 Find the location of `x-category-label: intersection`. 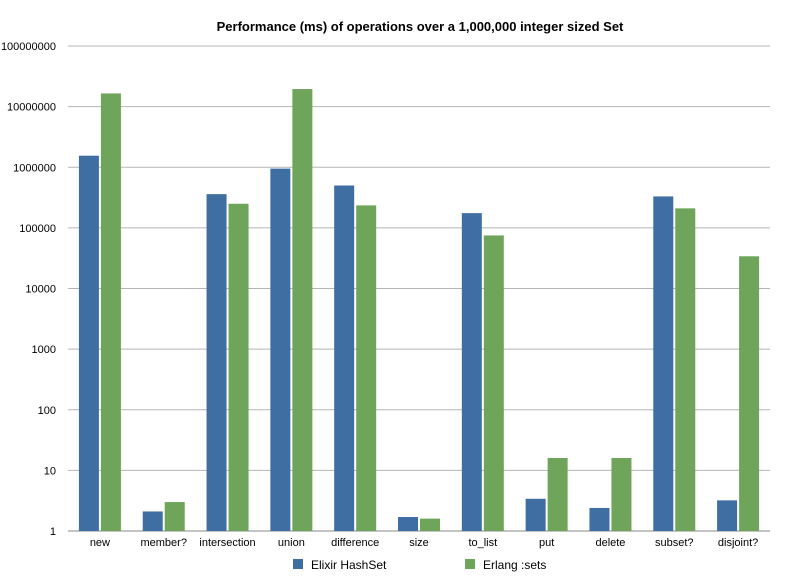

x-category-label: intersection is located at coordinates (227, 543).